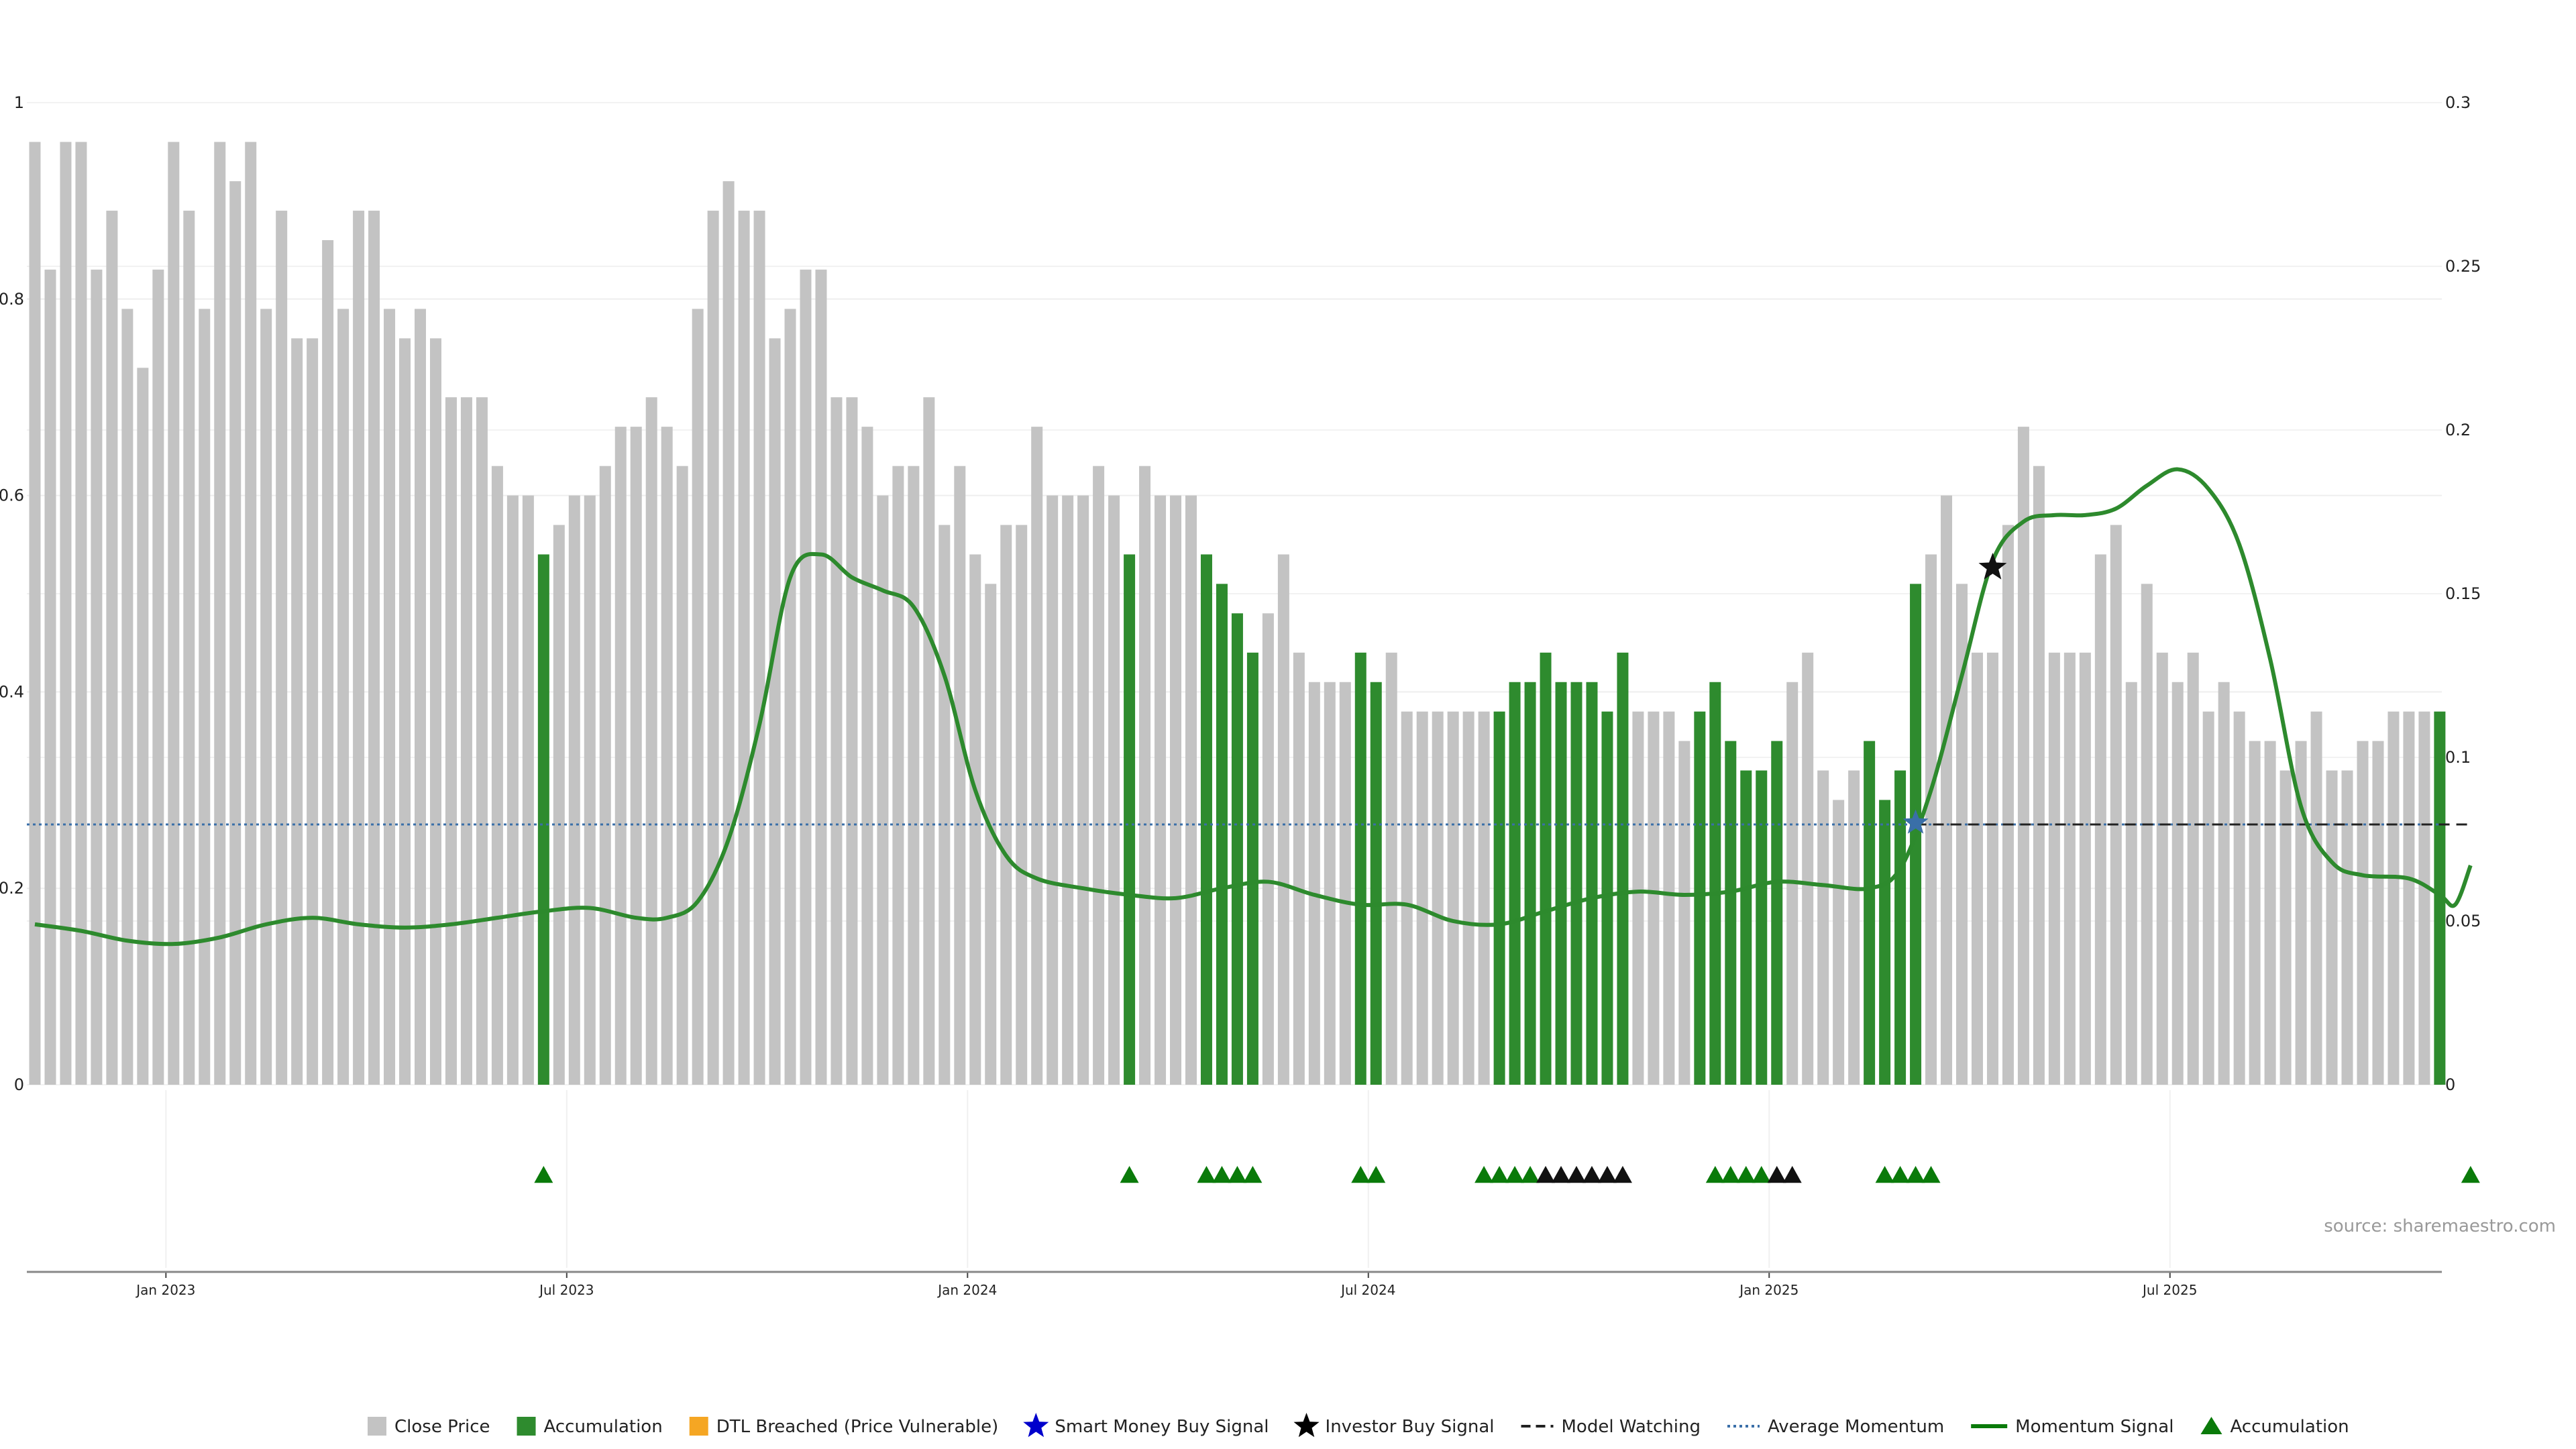 The width and height of the screenshot is (2576, 1449). Describe the element at coordinates (2458, 757) in the screenshot. I see `right-axis-tick: 0.1` at that location.